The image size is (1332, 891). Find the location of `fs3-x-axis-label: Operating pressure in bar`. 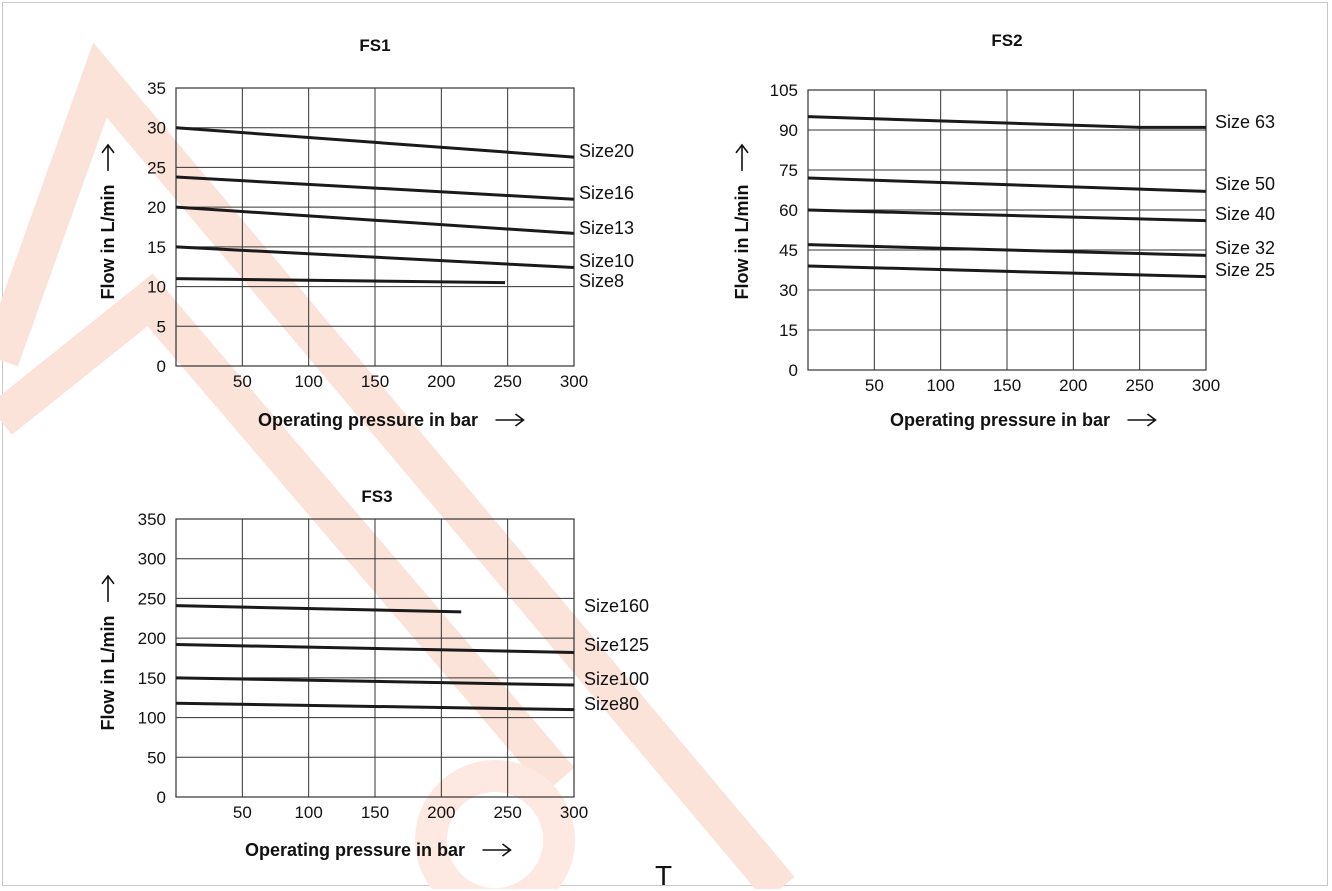

fs3-x-axis-label: Operating pressure in bar is located at coordinates (355, 850).